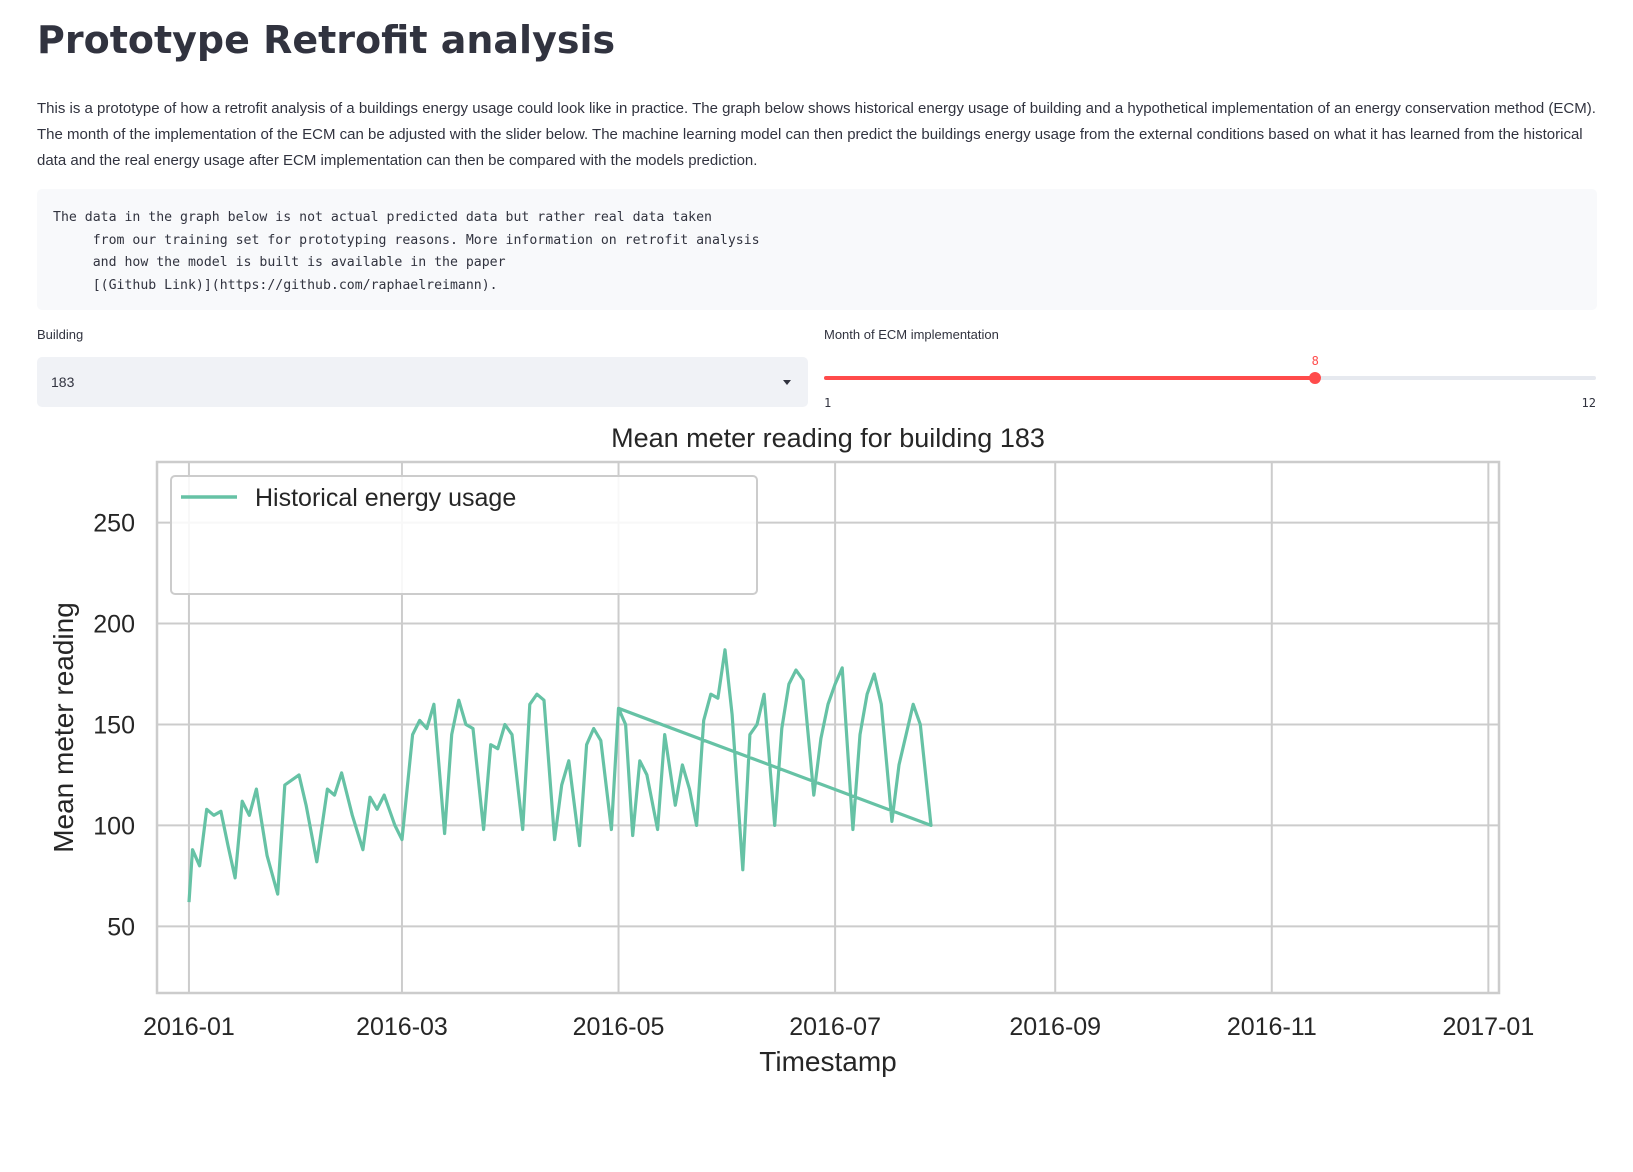  What do you see at coordinates (385, 498) in the screenshot?
I see `legend-entry: Historical energy usage` at bounding box center [385, 498].